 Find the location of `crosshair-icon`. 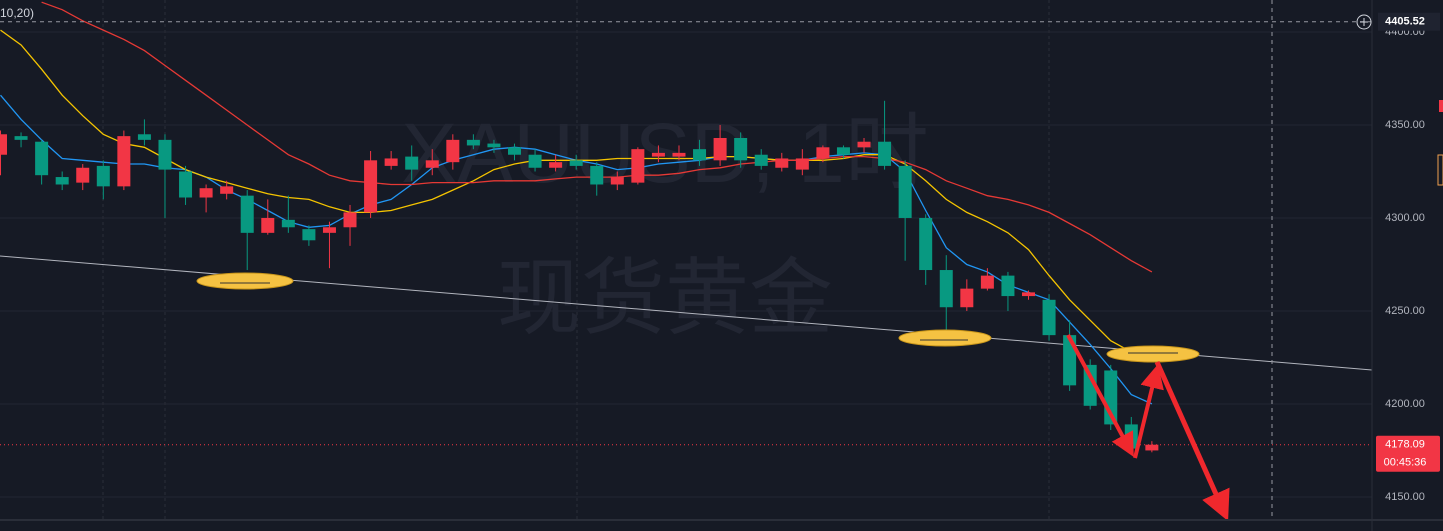

crosshair-icon is located at coordinates (1364, 22).